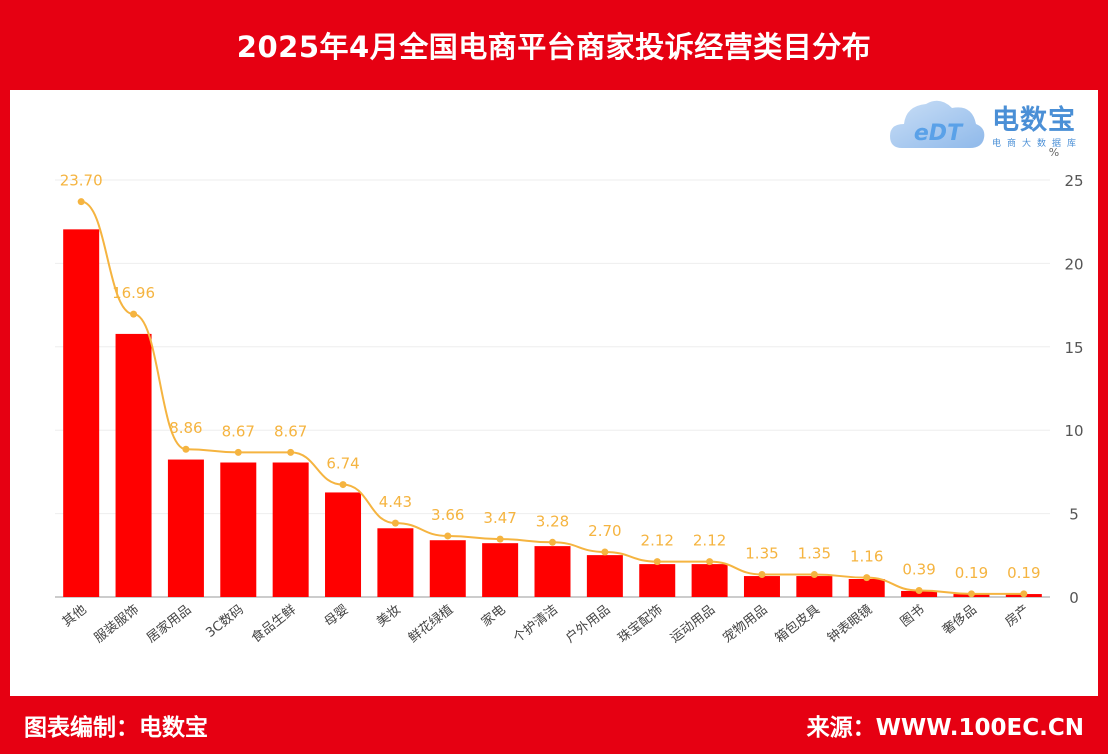 This screenshot has width=1108, height=754. Describe the element at coordinates (866, 557) in the screenshot. I see `data-label: 1.16` at that location.